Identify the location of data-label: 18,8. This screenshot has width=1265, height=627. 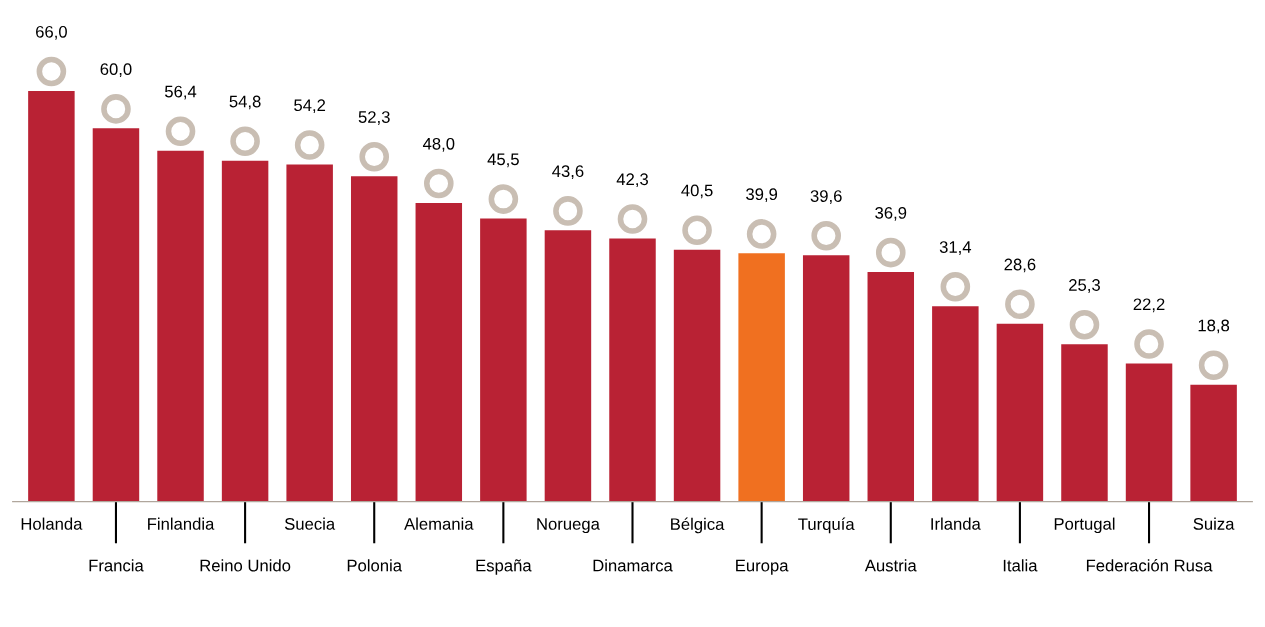
(1214, 326).